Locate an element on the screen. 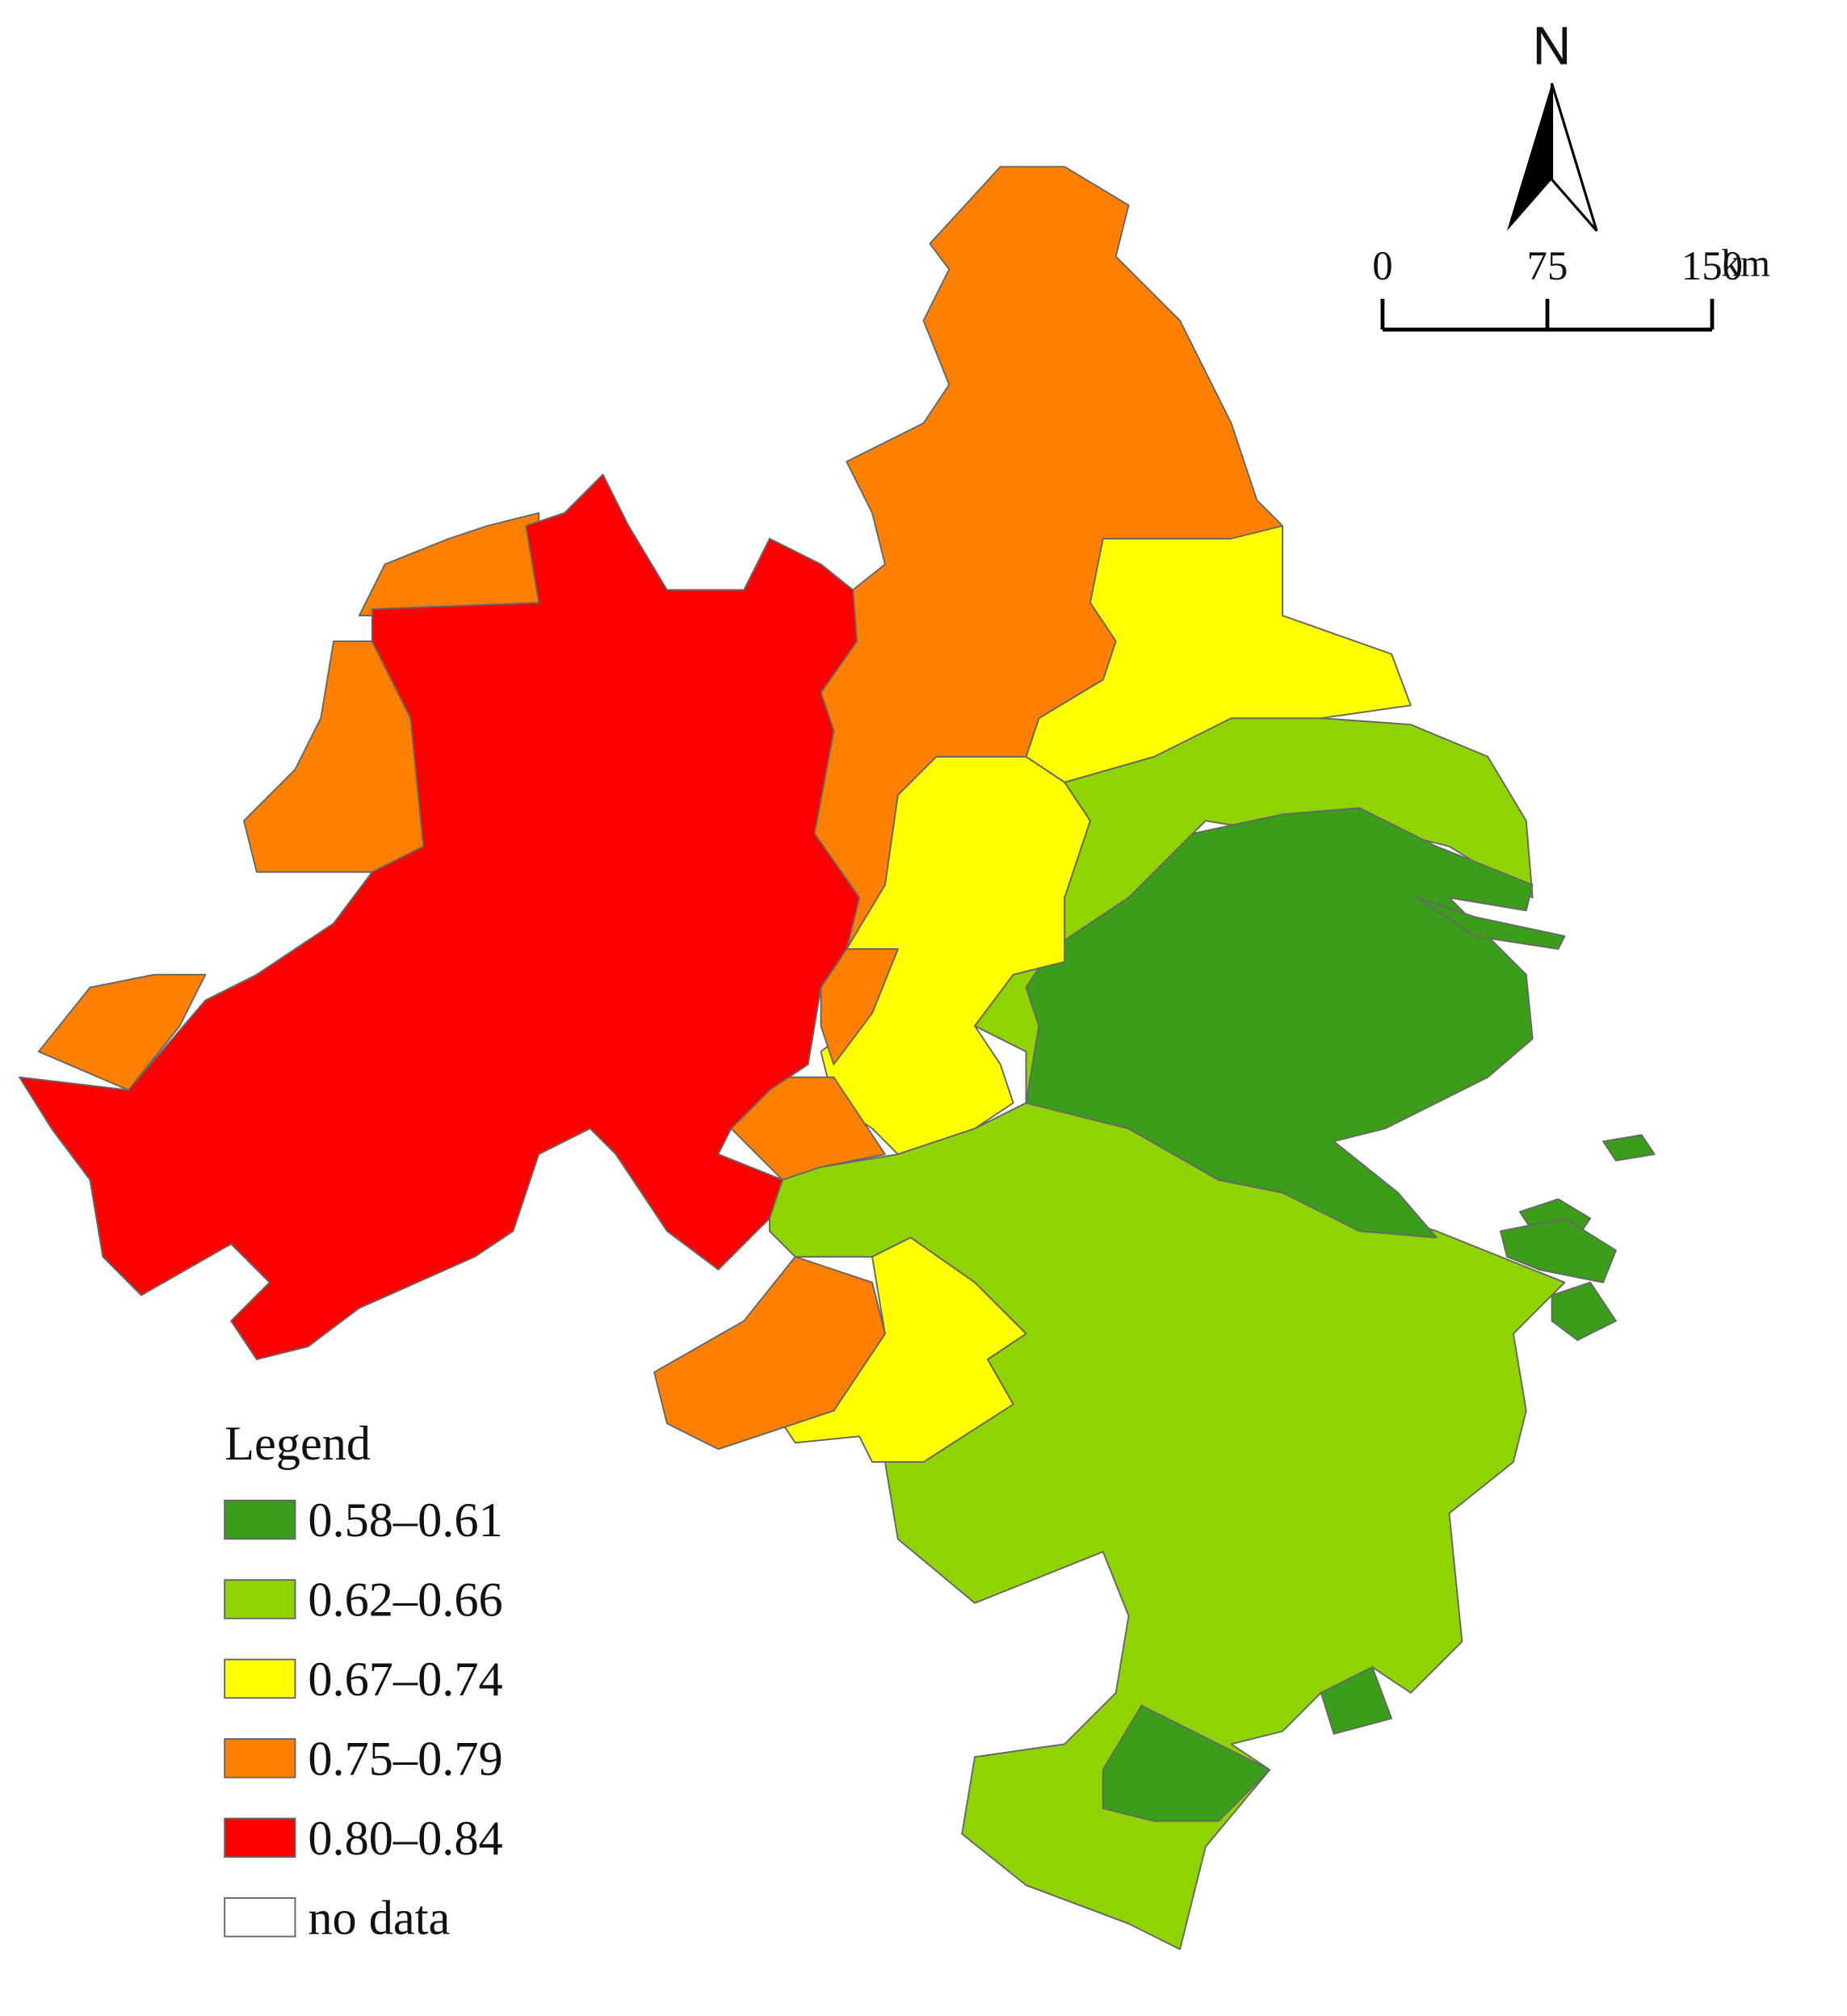 The width and height of the screenshot is (1847, 2016). legend-label: 0.75–0.79 is located at coordinates (405, 1759).